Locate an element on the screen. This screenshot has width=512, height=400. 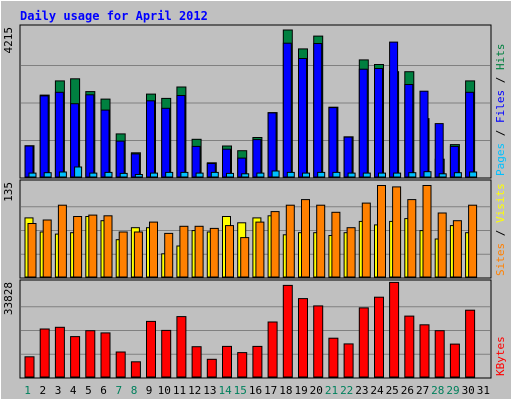
x-tick-label: 9 is located at coordinates (149, 390).